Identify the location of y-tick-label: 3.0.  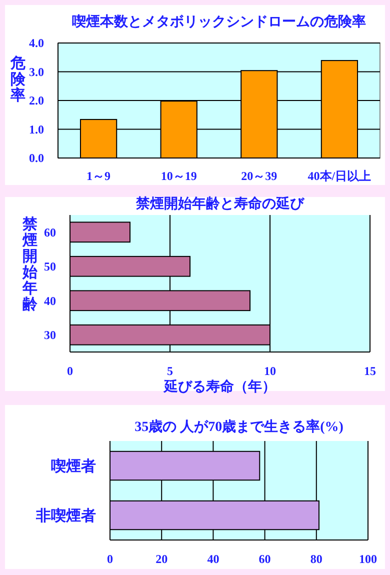
(36, 71).